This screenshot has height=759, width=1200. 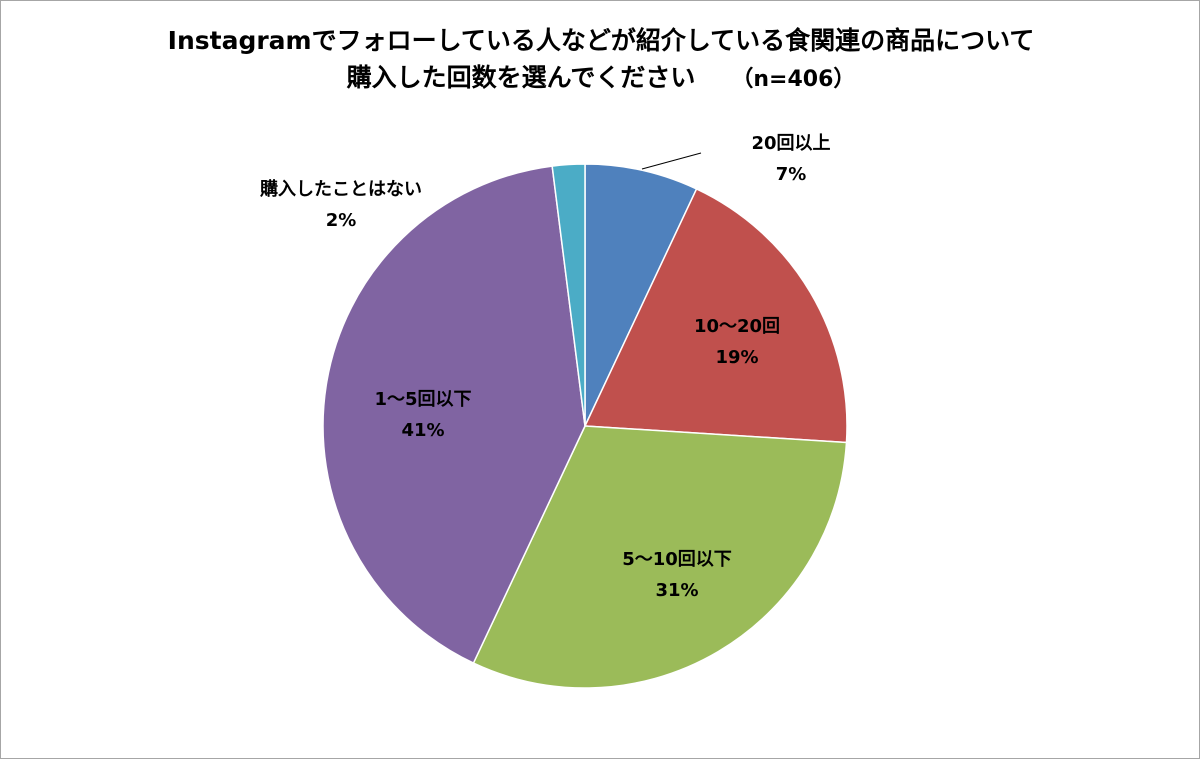 I want to click on chart-subtitle: 購入した回数を選んでください, so click(x=521, y=77).